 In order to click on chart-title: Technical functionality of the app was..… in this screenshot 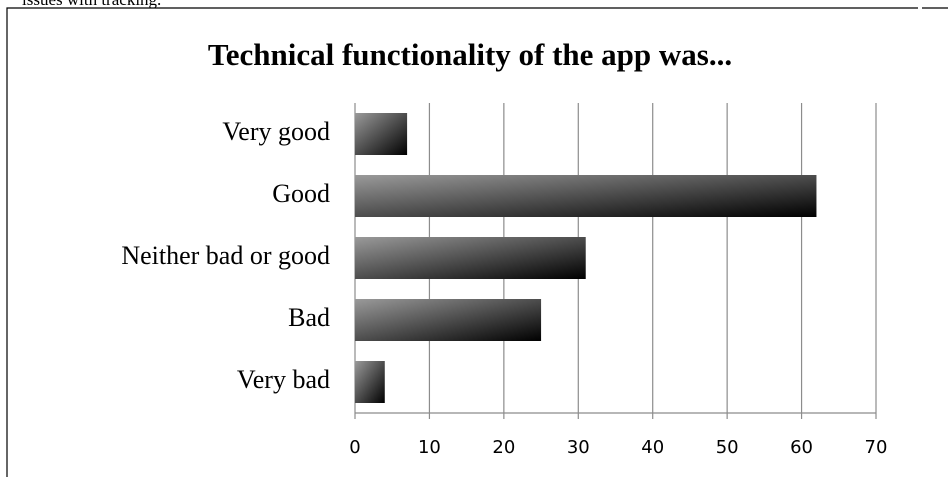, I will do `click(470, 54)`.